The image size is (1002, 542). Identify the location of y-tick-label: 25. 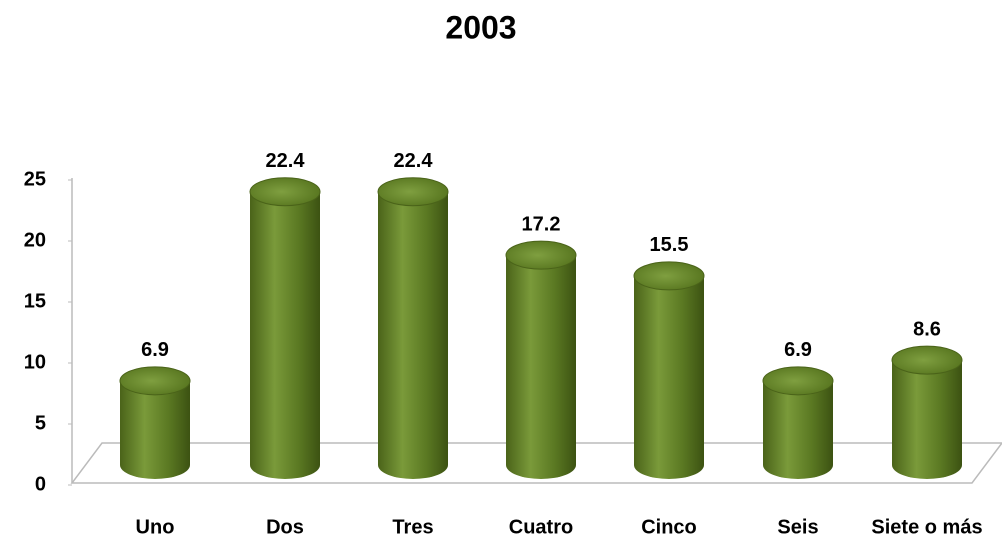
(35, 179).